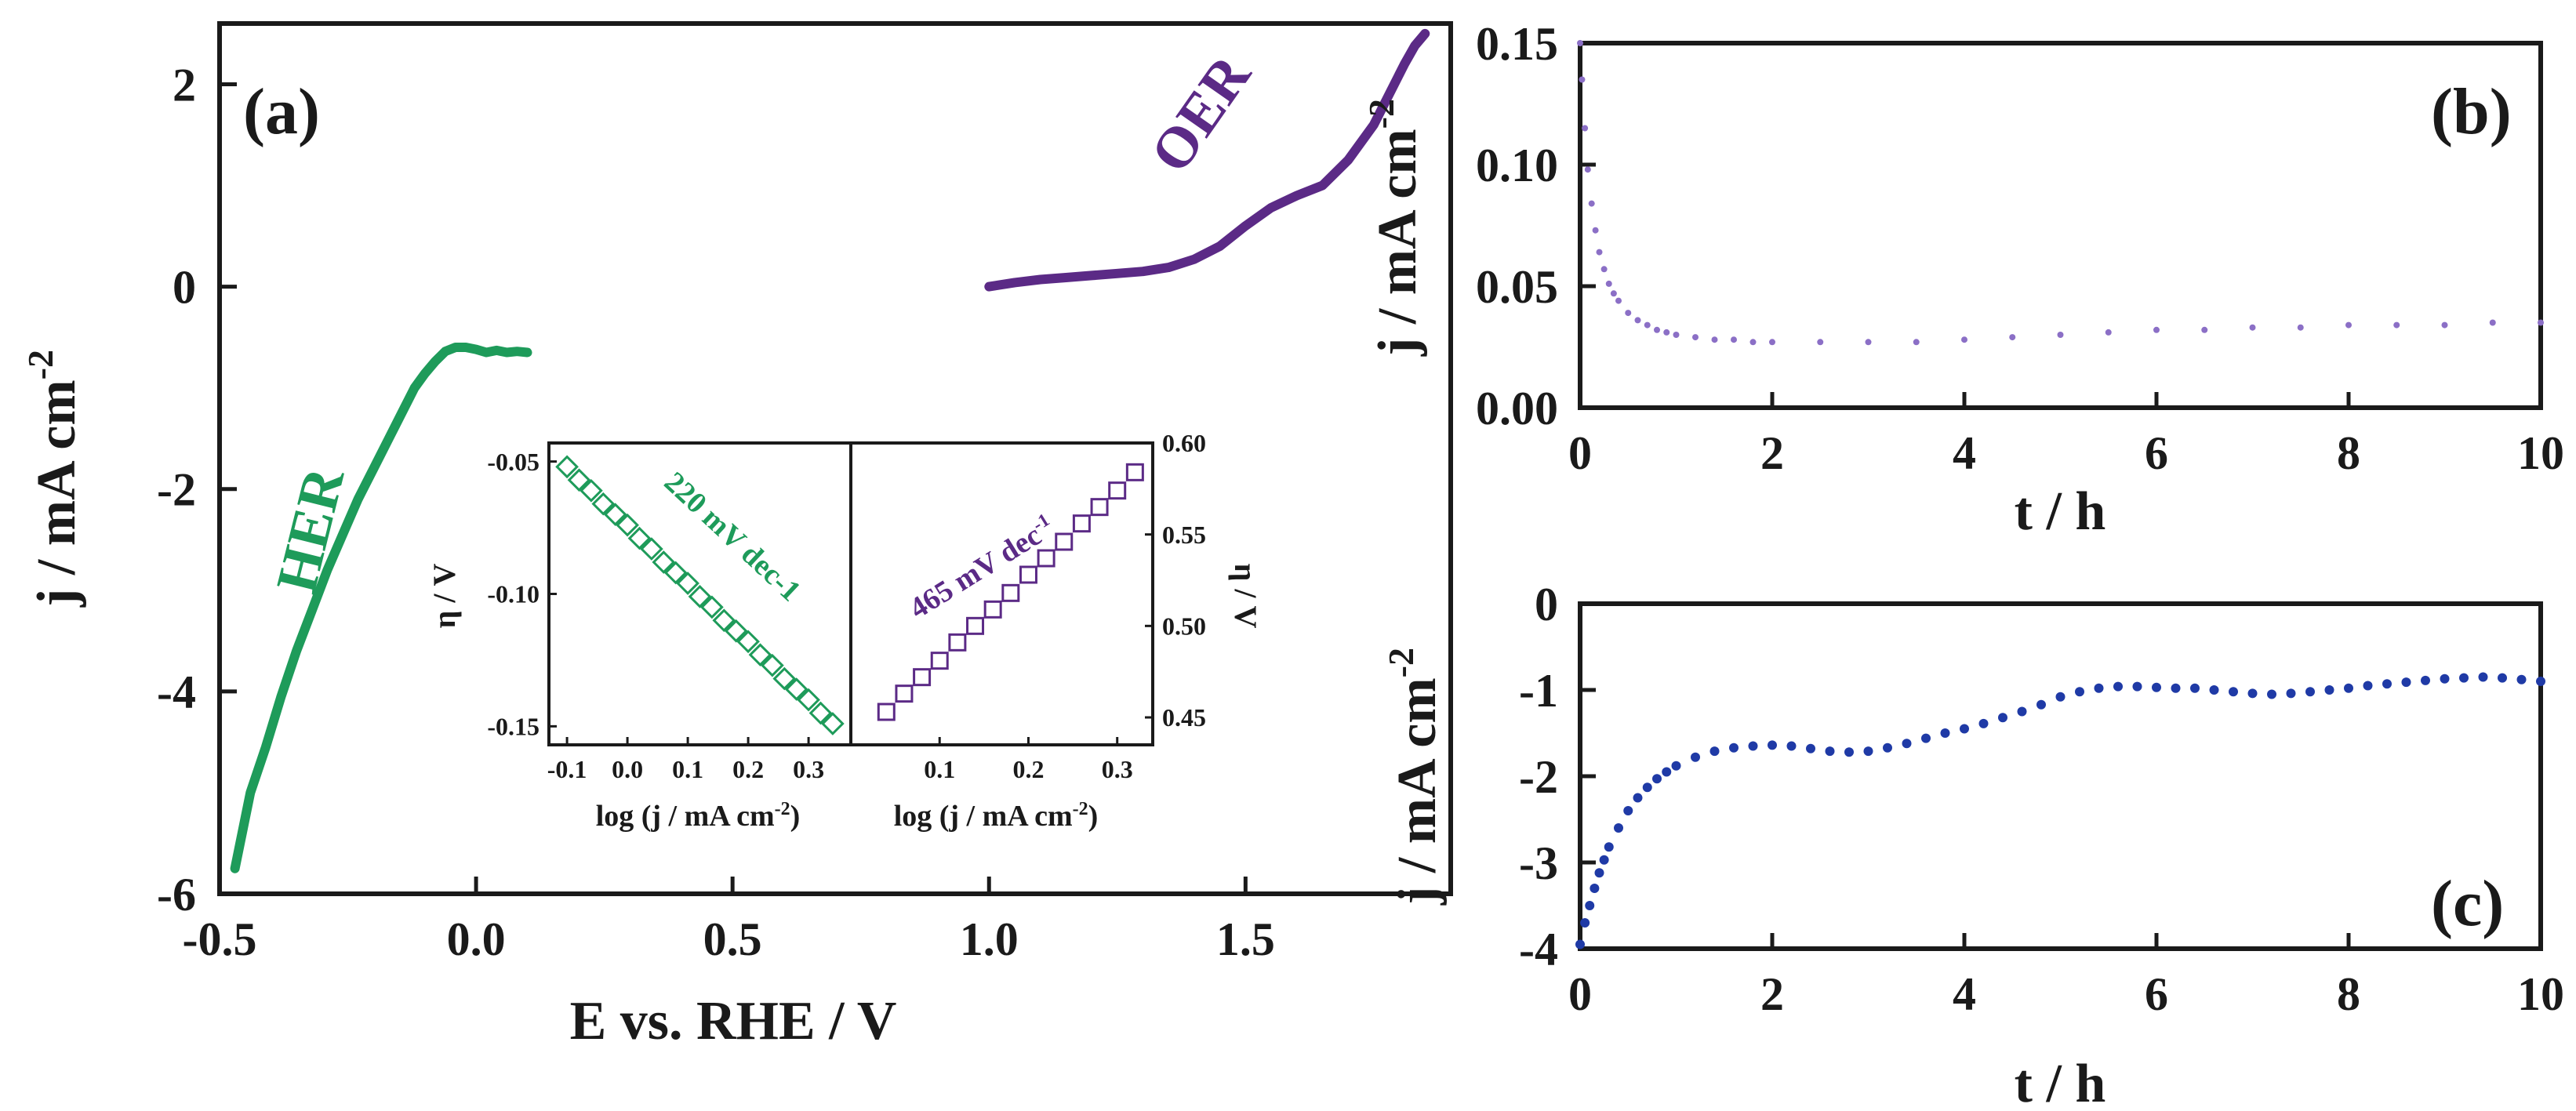  What do you see at coordinates (311, 529) in the screenshot?
I see `her-annotation: HER` at bounding box center [311, 529].